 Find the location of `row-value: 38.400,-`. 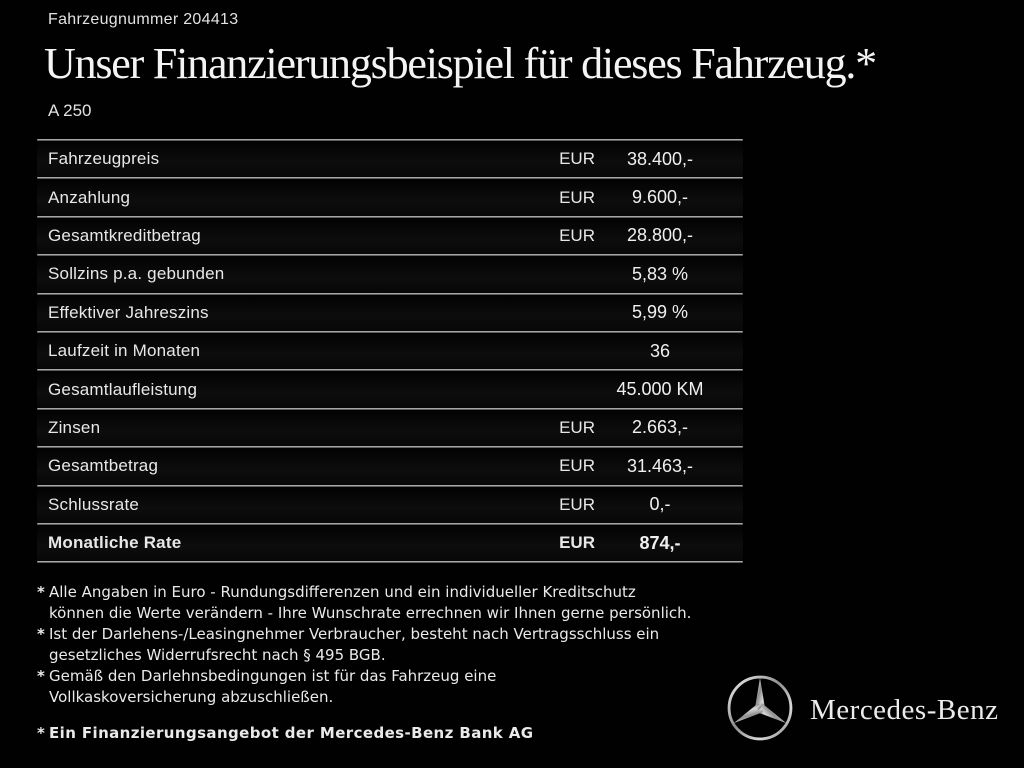

row-value: 38.400,- is located at coordinates (660, 158).